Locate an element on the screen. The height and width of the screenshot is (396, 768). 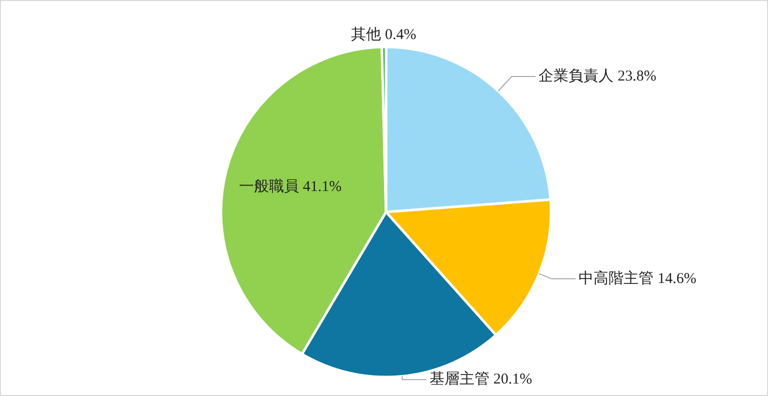
data-label: 41.1% is located at coordinates (322, 187).